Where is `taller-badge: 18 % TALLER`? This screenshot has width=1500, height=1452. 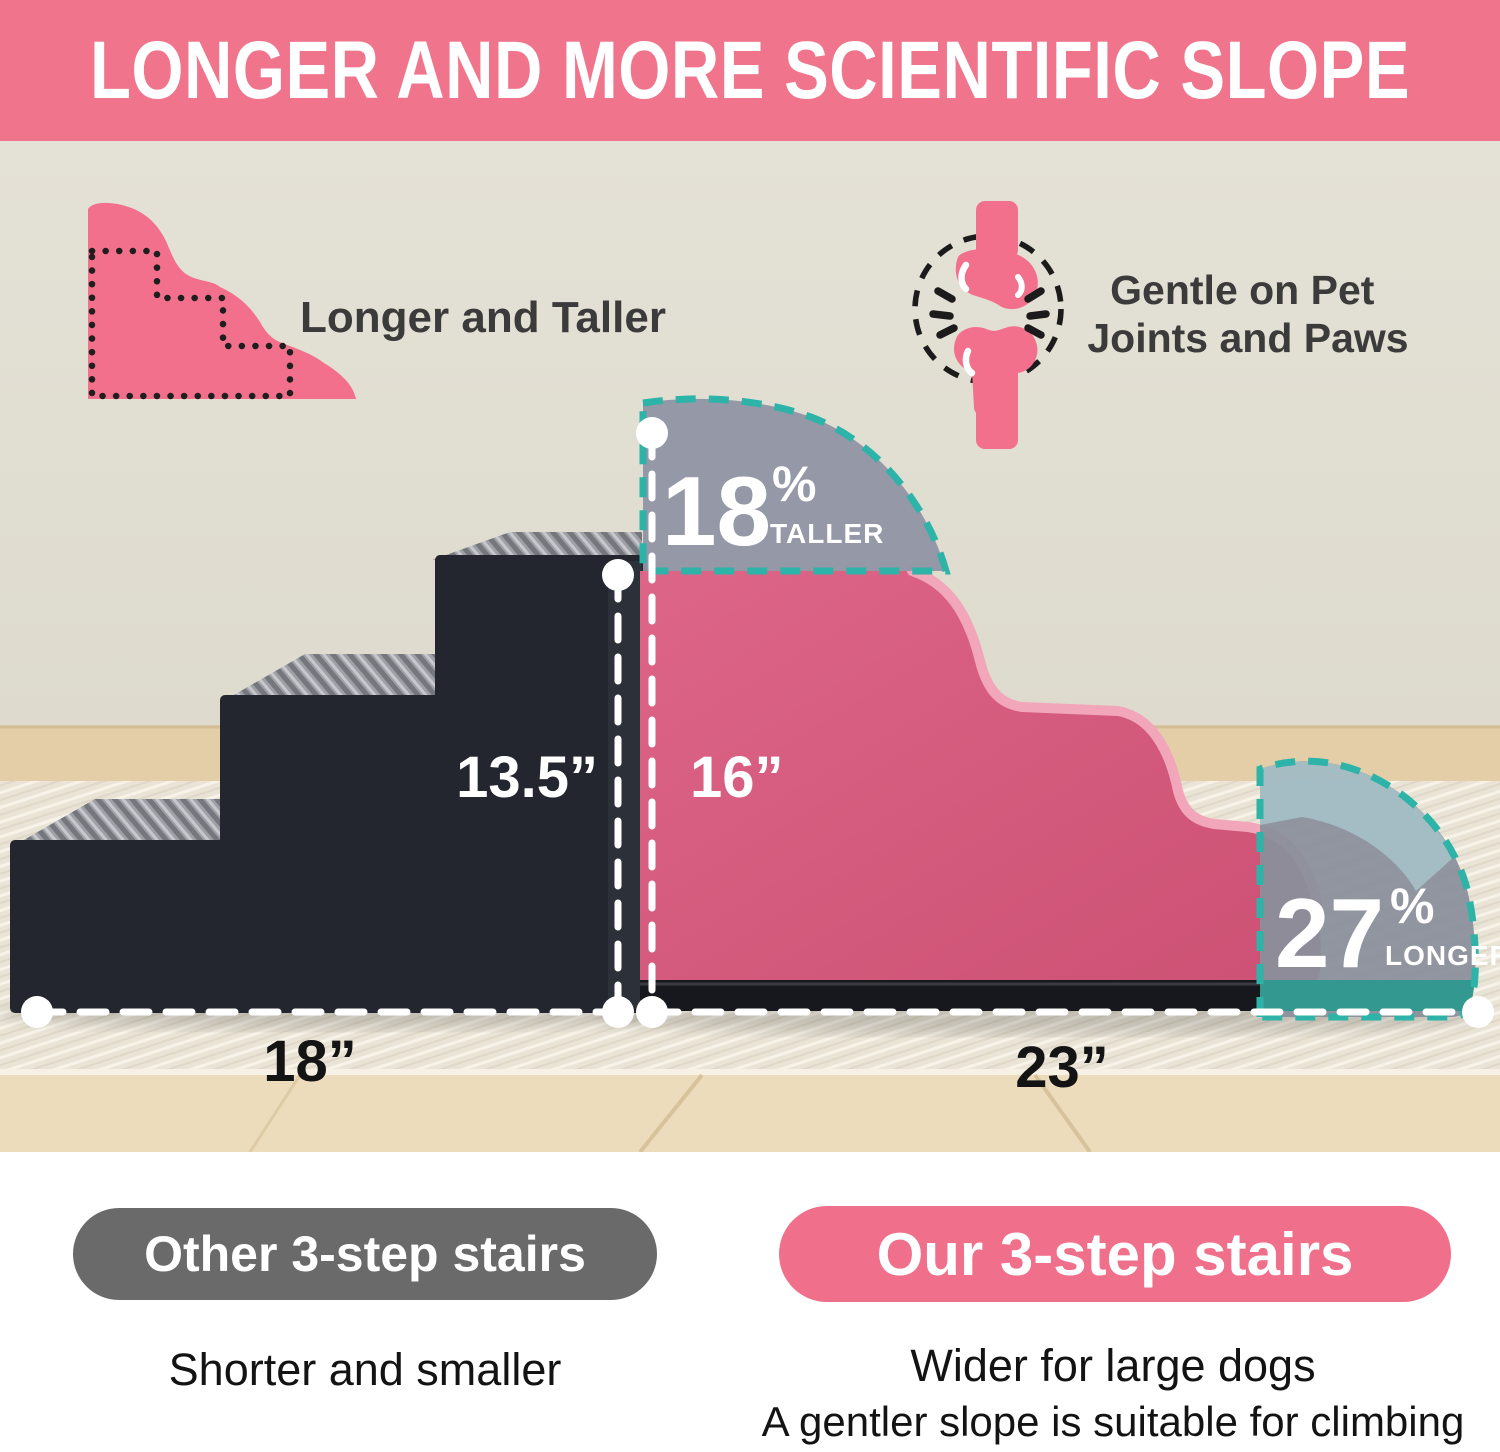
taller-badge: 18 % TALLER is located at coordinates (773, 511).